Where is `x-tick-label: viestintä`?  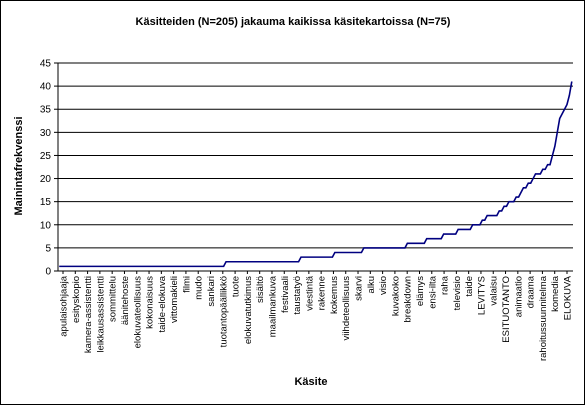 x-tick-label: viestintä is located at coordinates (309, 293).